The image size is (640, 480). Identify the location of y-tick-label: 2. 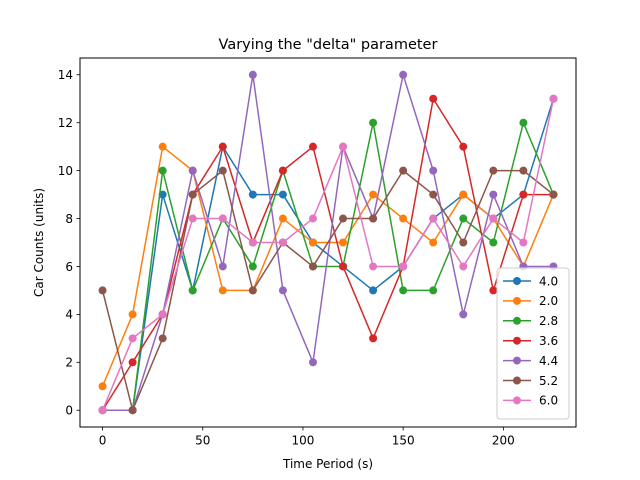
(69, 363).